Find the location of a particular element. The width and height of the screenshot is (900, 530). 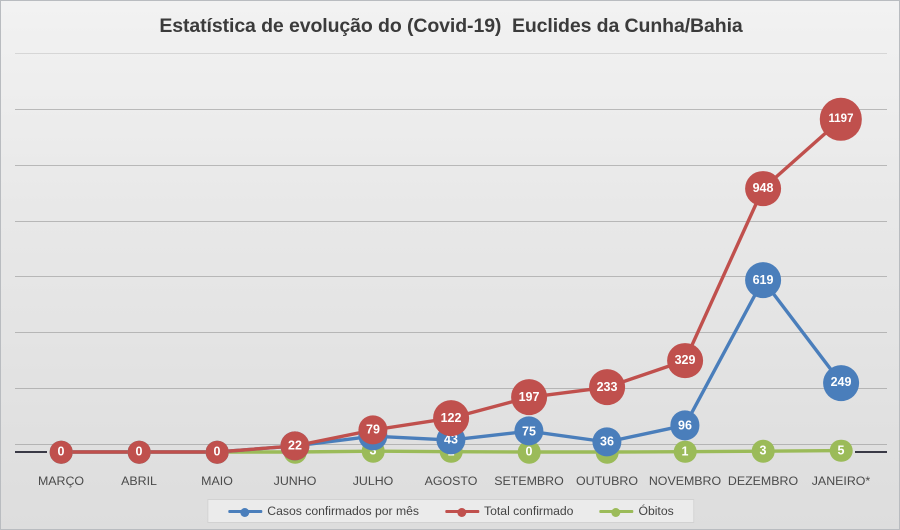

x-axis-tick-label: NOVEMBRO is located at coordinates (685, 481).